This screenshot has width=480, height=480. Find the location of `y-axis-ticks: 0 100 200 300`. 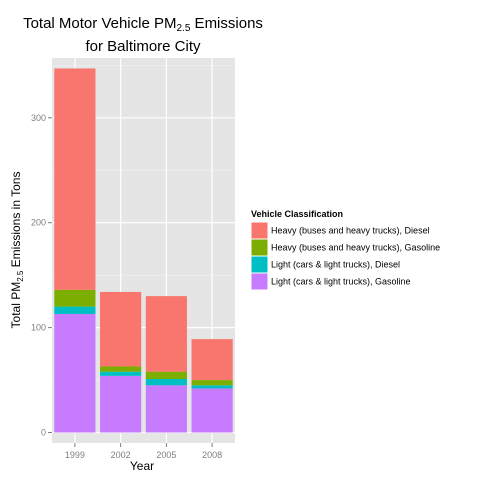

y-axis-ticks: 0 100 200 300 is located at coordinates (41, 275).